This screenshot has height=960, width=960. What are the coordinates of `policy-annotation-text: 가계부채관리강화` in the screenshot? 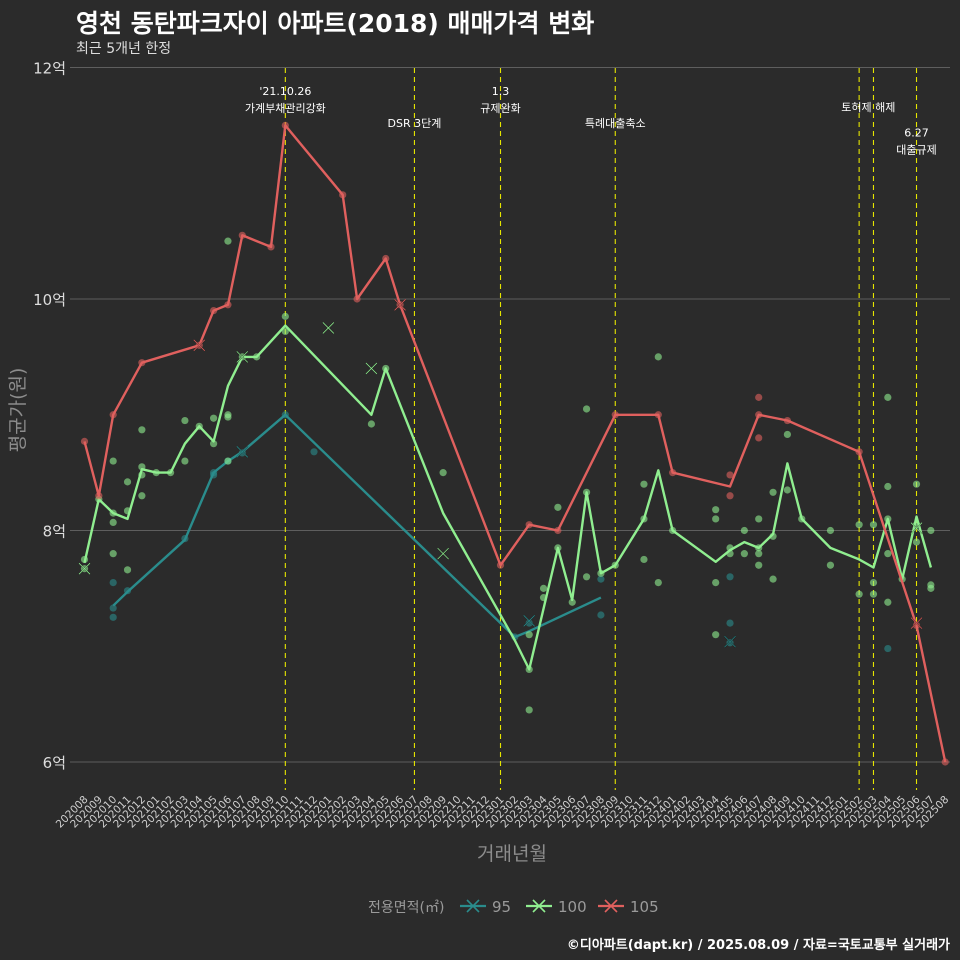 It's located at (285, 108).